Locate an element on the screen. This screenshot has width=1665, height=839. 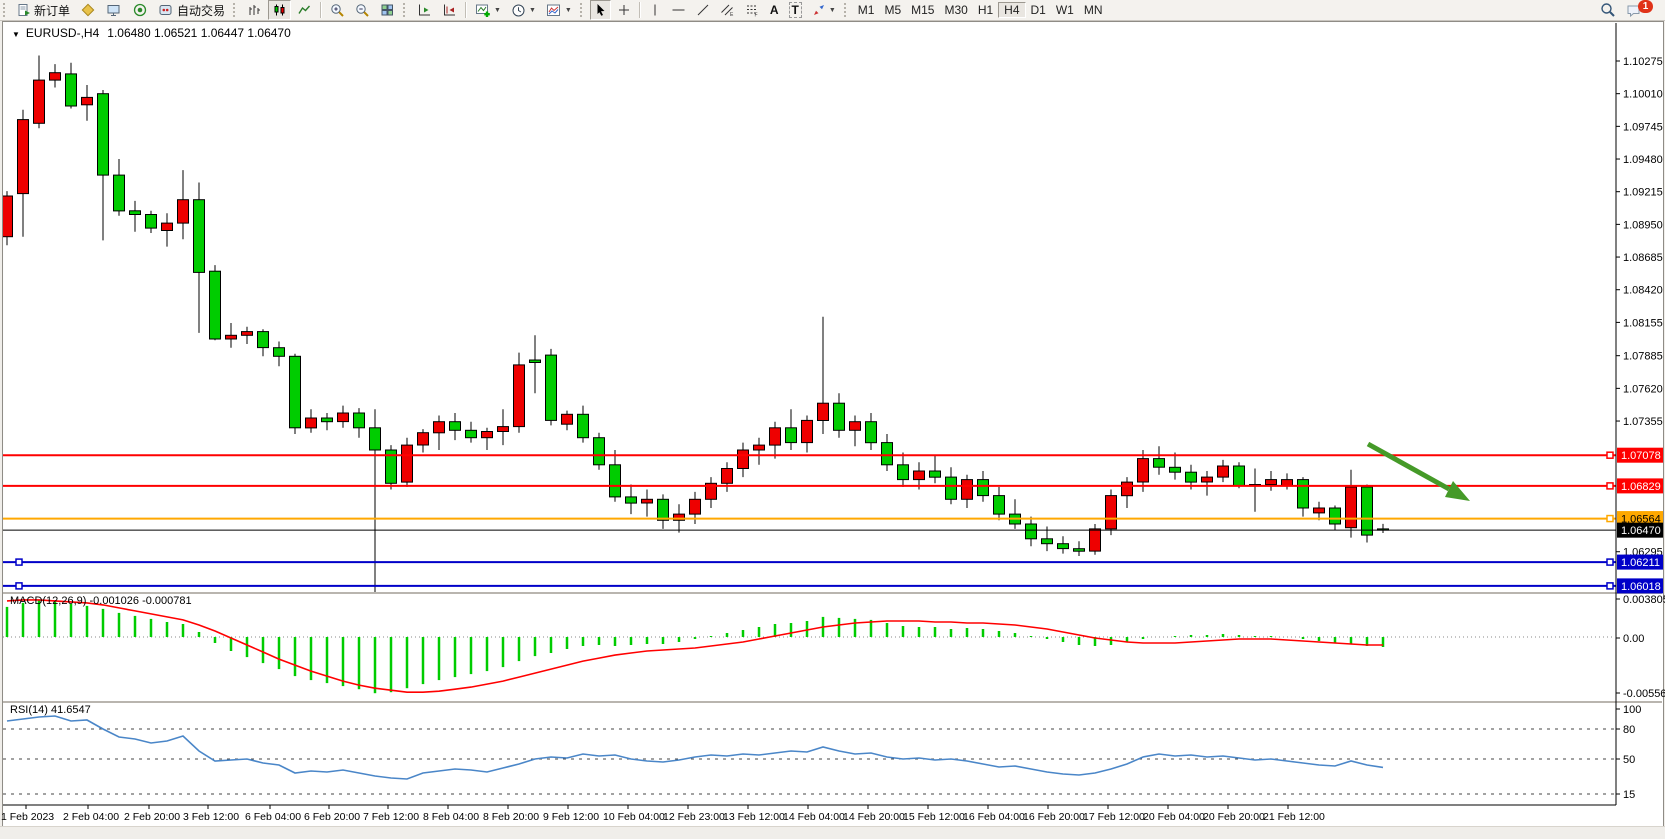
tab-timeframe-m30: M30 is located at coordinates (956, 10).